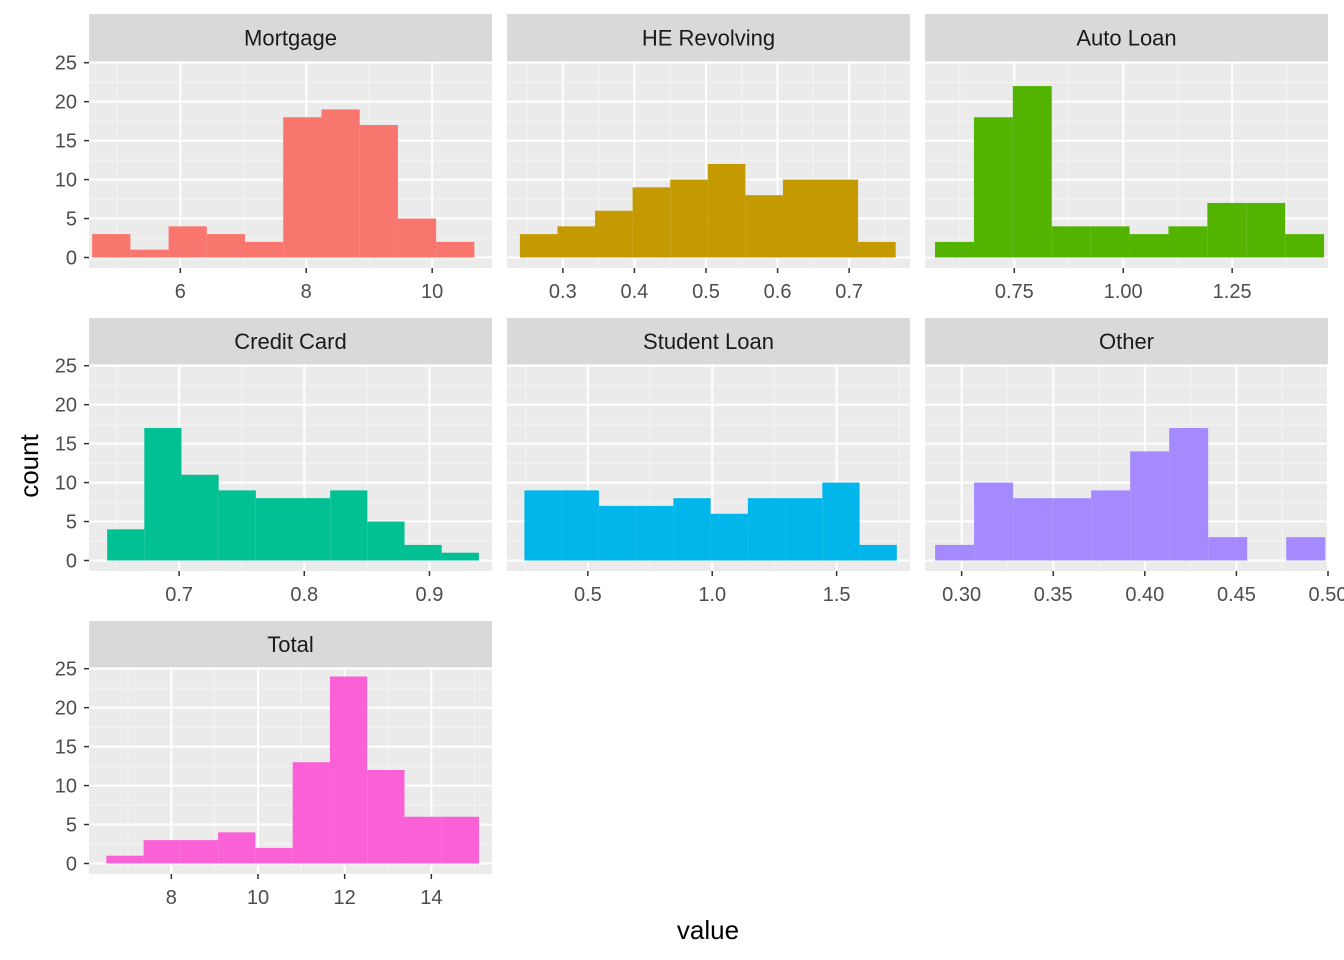 This screenshot has width=1344, height=960. Describe the element at coordinates (1144, 595) in the screenshot. I see `x-tick-label: 0.40` at that location.